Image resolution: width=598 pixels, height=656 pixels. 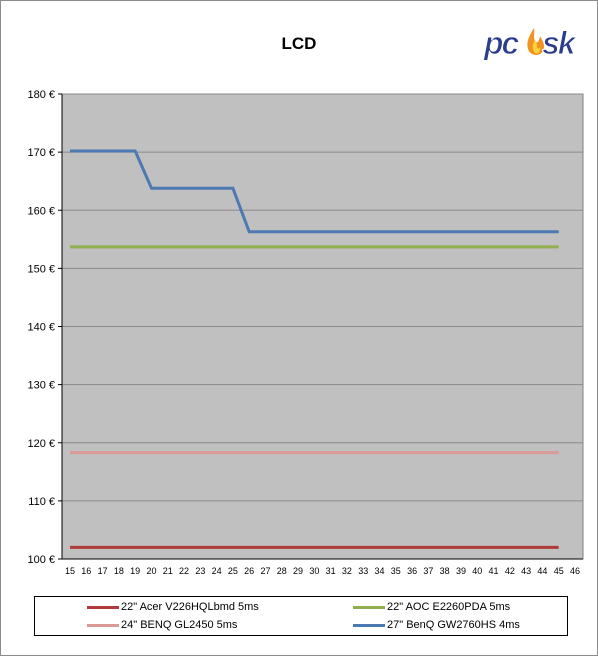 I want to click on x-tick-label: 29, so click(x=298, y=571).